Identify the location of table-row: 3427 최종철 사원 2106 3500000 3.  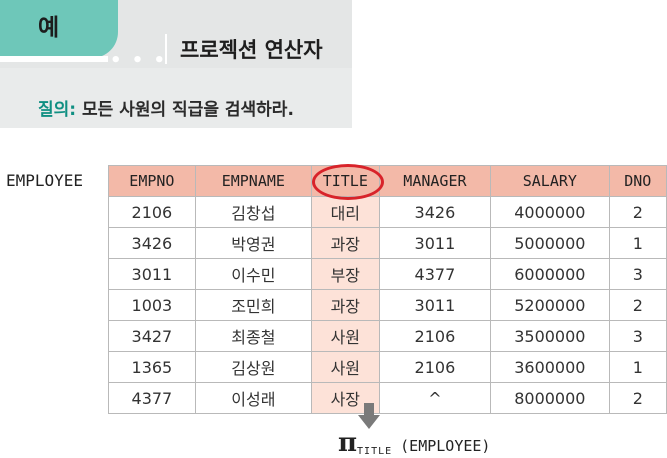
(387, 336).